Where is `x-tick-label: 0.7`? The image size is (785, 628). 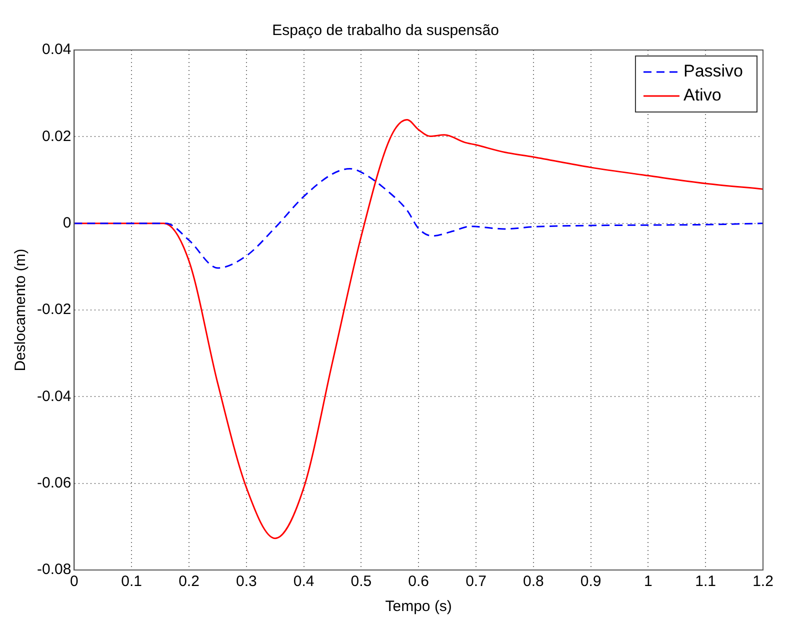
x-tick-label: 0.7 is located at coordinates (476, 581).